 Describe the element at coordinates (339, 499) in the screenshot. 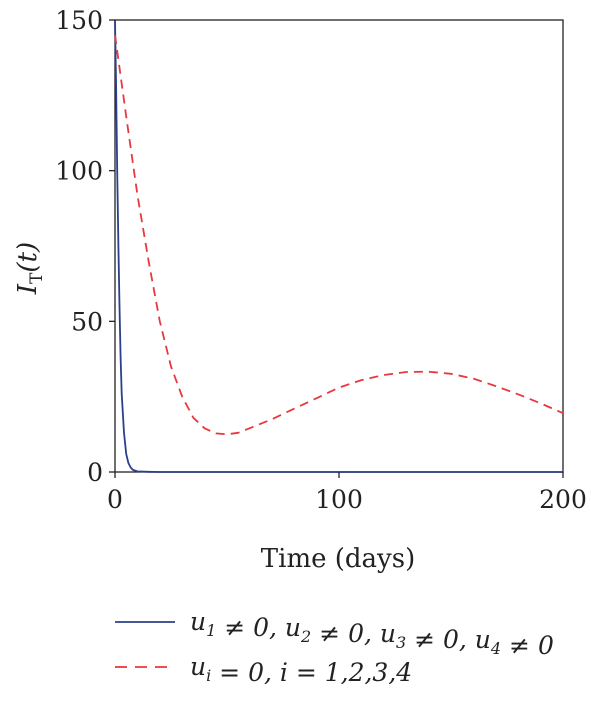

I see `x-tick-label: 100` at that location.